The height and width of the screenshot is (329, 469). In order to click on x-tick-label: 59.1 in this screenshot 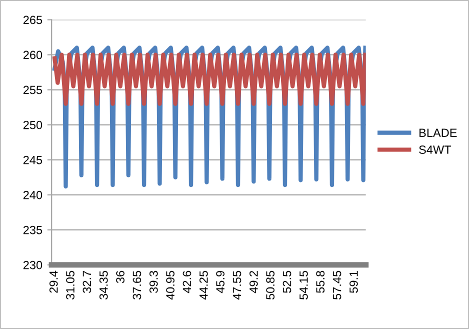, I will do `click(354, 281)`.